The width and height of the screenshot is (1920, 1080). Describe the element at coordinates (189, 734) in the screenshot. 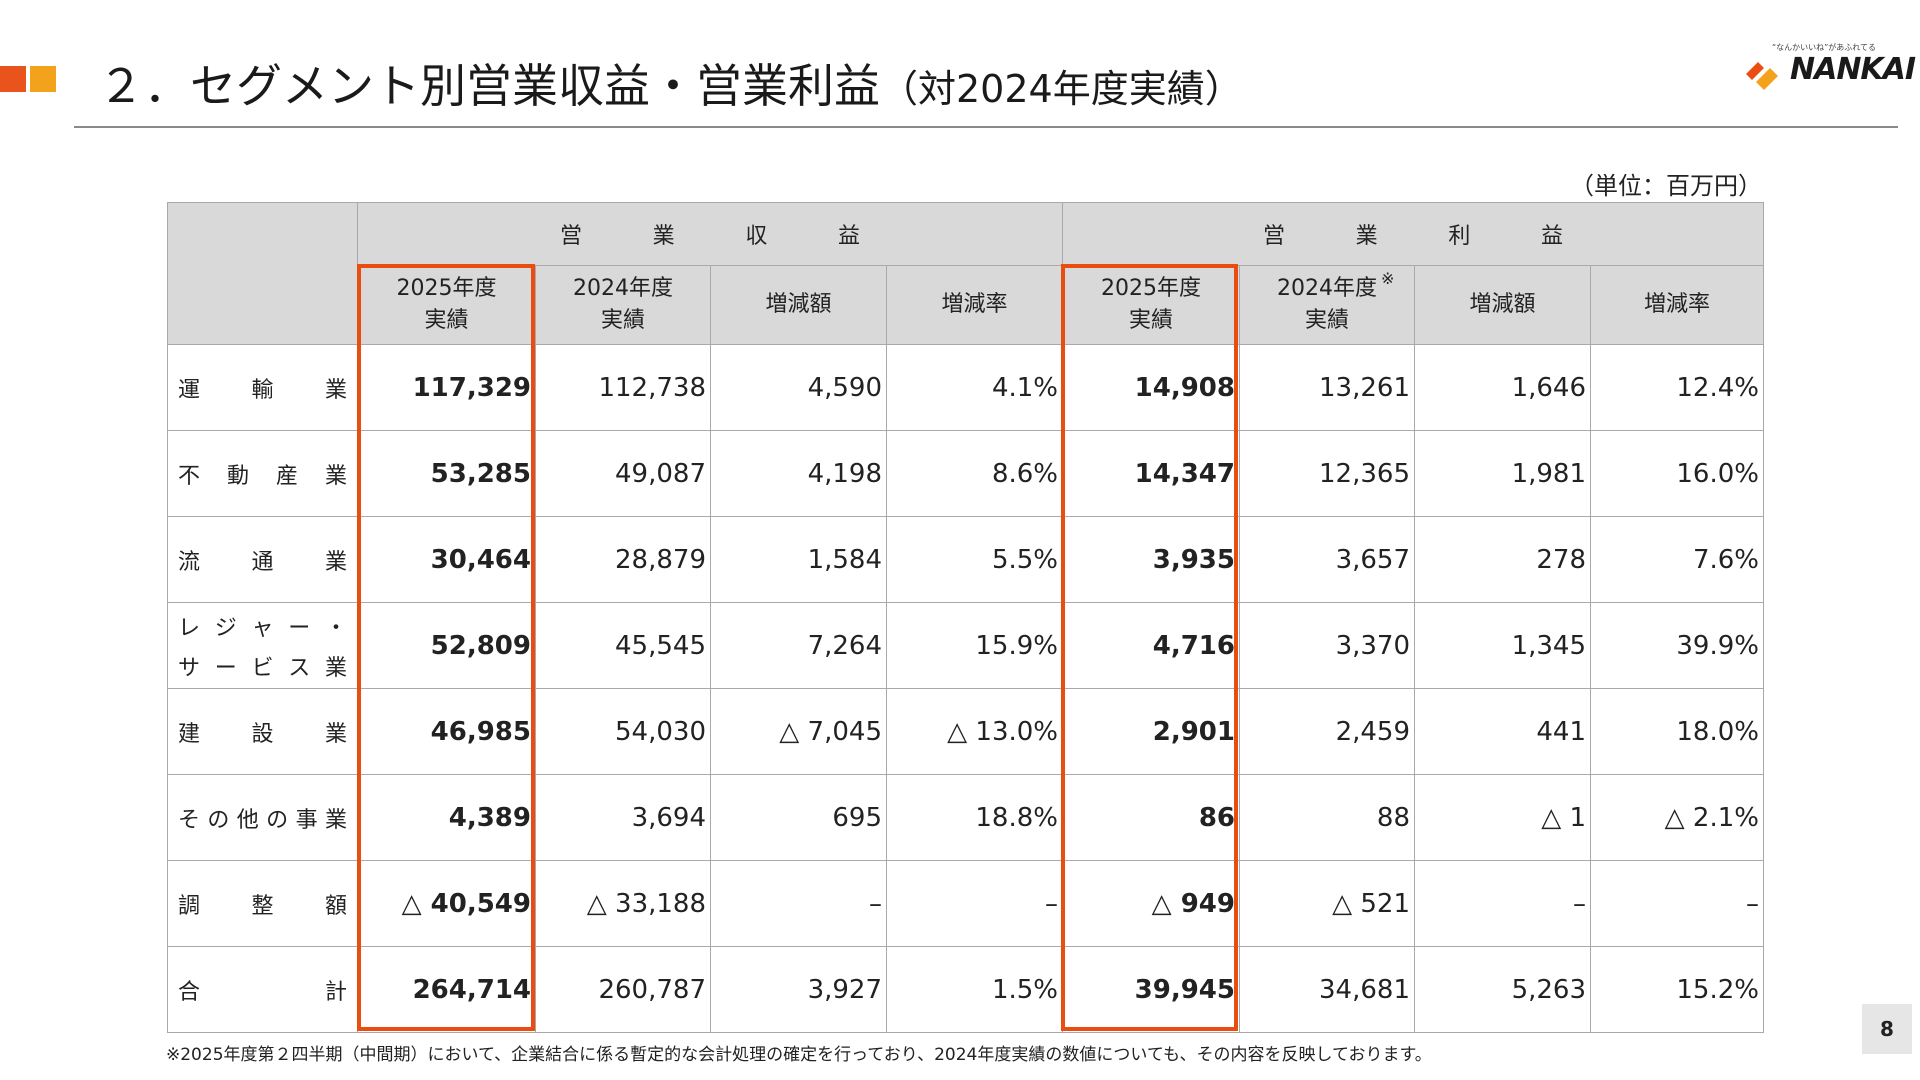

I see `row-label-char: 建` at that location.